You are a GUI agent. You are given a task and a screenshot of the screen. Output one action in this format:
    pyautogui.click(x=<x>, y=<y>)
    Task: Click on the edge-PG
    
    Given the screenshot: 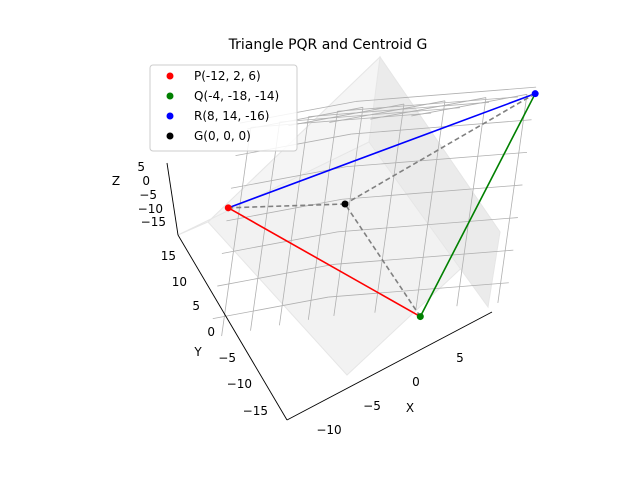 What is the action you would take?
    pyautogui.click(x=287, y=206)
    